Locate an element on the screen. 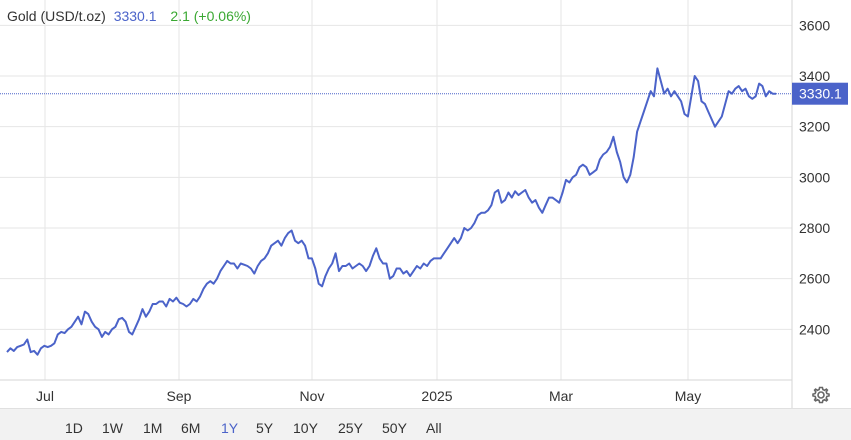 The height and width of the screenshot is (440, 851). last-value-badge: 3330.1 is located at coordinates (820, 93).